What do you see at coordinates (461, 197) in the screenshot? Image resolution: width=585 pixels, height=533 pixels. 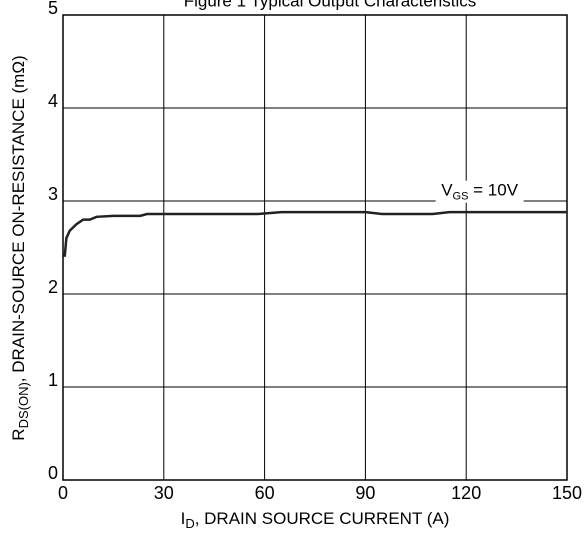 I see `label-sub: GS` at bounding box center [461, 197].